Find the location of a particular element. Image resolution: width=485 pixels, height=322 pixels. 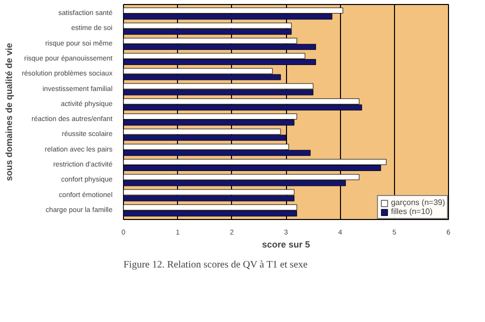

legend-label: garçons (n=39) is located at coordinates (417, 202).